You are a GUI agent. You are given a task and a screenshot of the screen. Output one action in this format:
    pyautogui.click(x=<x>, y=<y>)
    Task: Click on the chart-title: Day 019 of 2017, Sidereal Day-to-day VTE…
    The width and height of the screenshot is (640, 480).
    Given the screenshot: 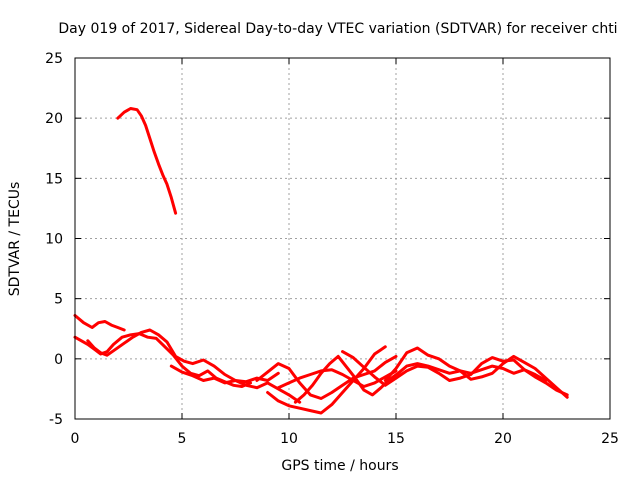 What is the action you would take?
    pyautogui.click(x=337, y=29)
    